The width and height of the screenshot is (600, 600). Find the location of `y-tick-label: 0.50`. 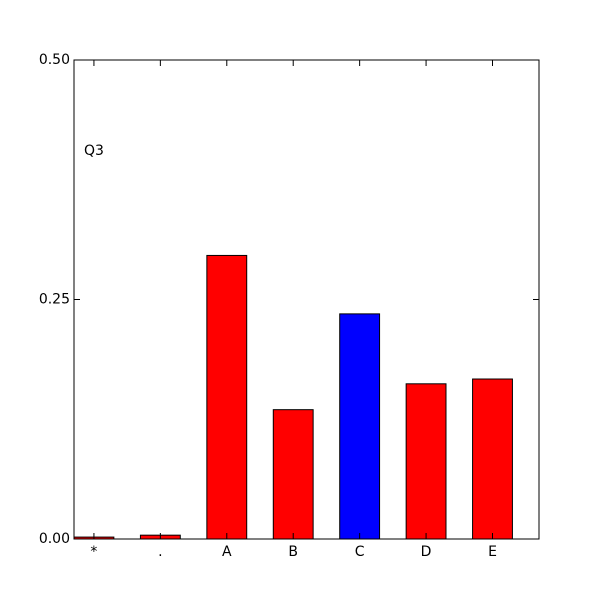

y-tick-label: 0.50 is located at coordinates (54, 60).